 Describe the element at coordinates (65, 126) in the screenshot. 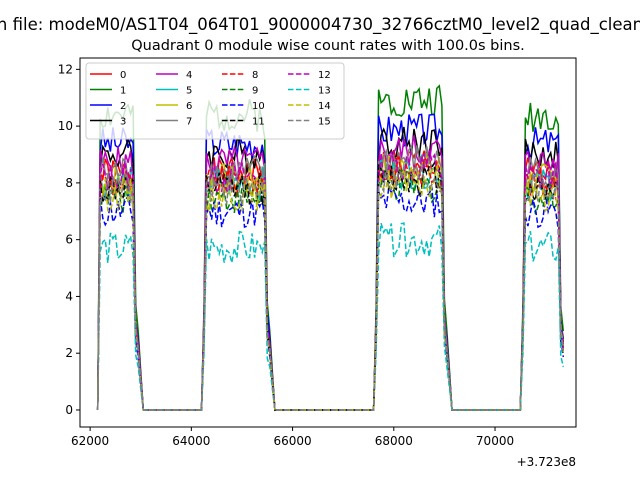

I see `y-tick-label: 10` at that location.